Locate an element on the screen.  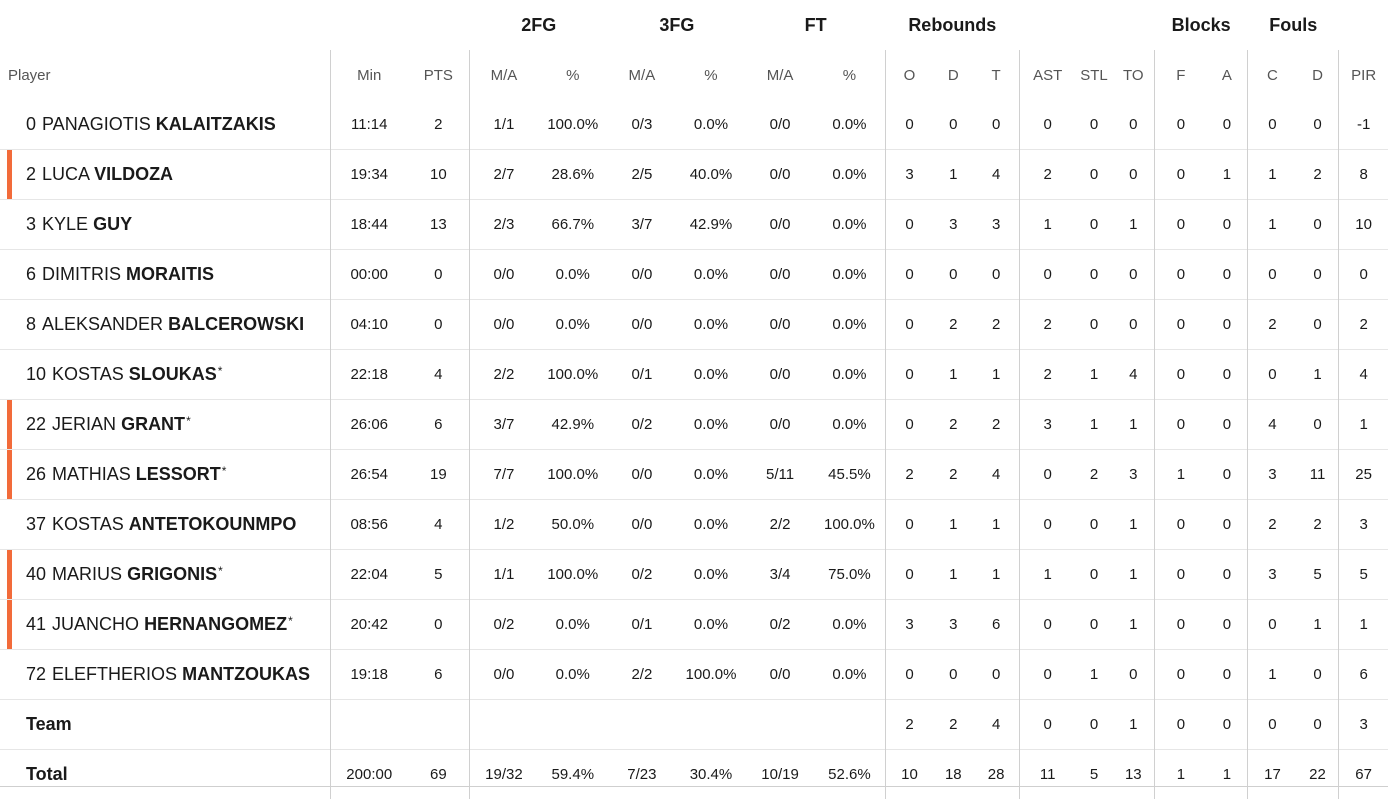
player-last-name: BALCEROWSKI is located at coordinates (236, 324).